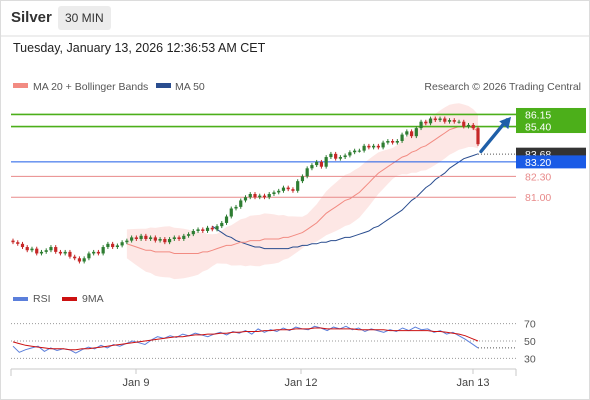 The width and height of the screenshot is (590, 400). Describe the element at coordinates (190, 87) in the screenshot. I see `ma50-legend-label: MA 50` at that location.